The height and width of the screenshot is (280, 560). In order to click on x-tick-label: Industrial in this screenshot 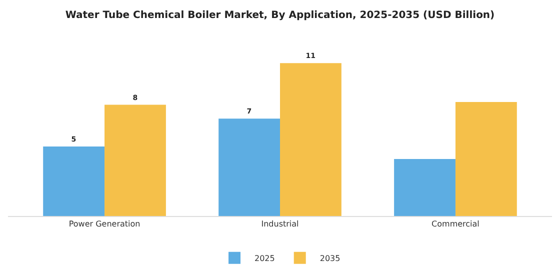, I will do `click(280, 224)`.